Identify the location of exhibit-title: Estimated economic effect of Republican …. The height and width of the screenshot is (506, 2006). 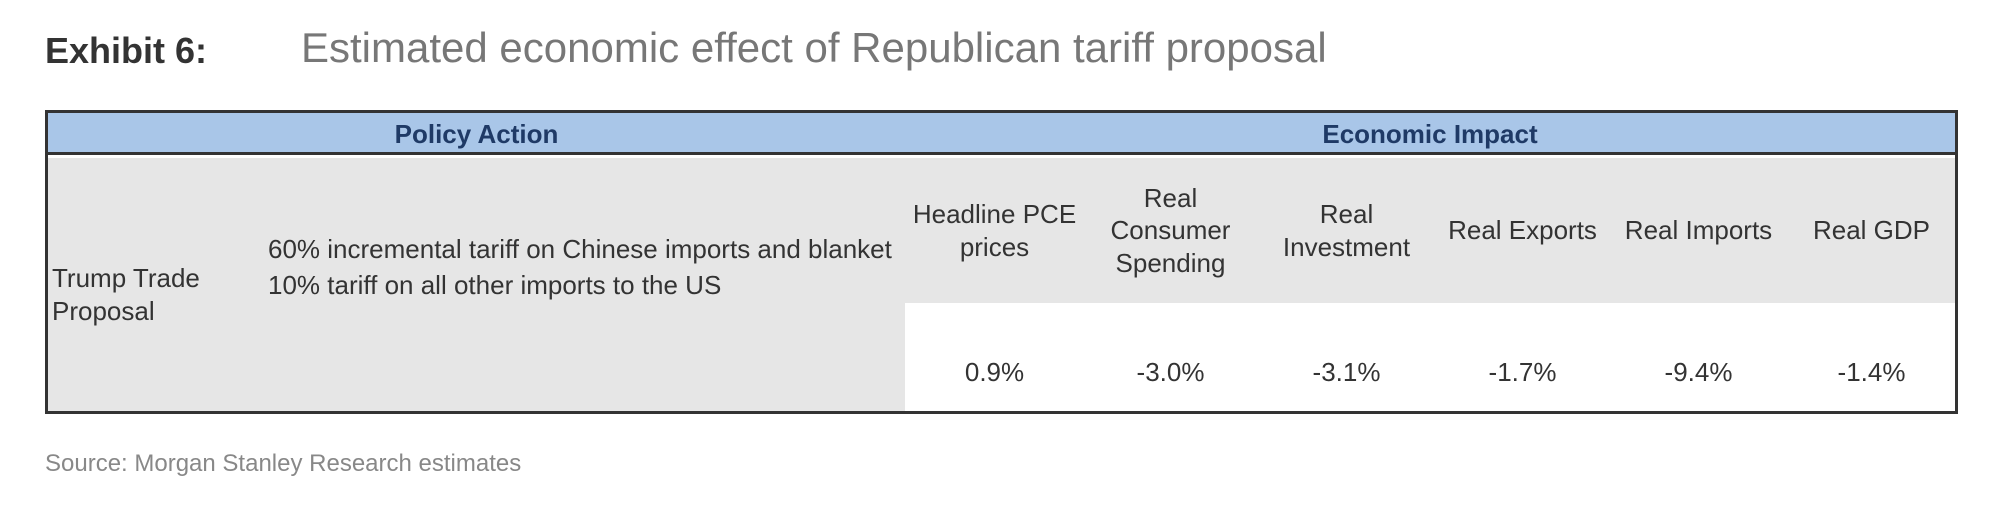
(814, 47).